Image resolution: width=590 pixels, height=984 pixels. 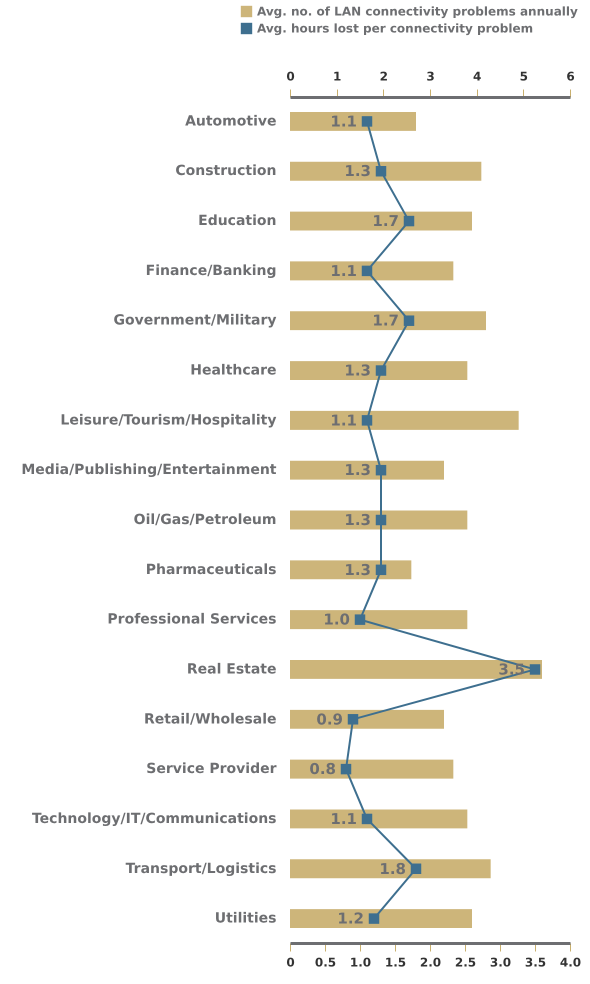 What do you see at coordinates (570, 77) in the screenshot?
I see `x2-tick-label: 6` at bounding box center [570, 77].